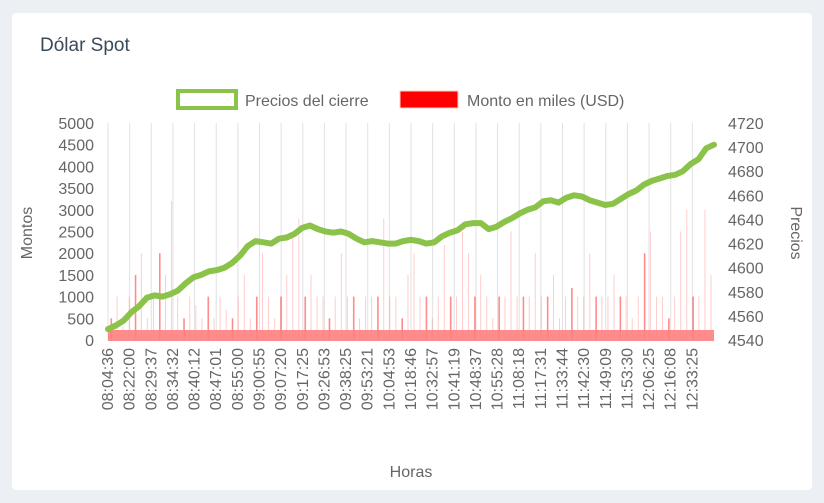  I want to click on y-left-tick-label: 3000, so click(76, 211).